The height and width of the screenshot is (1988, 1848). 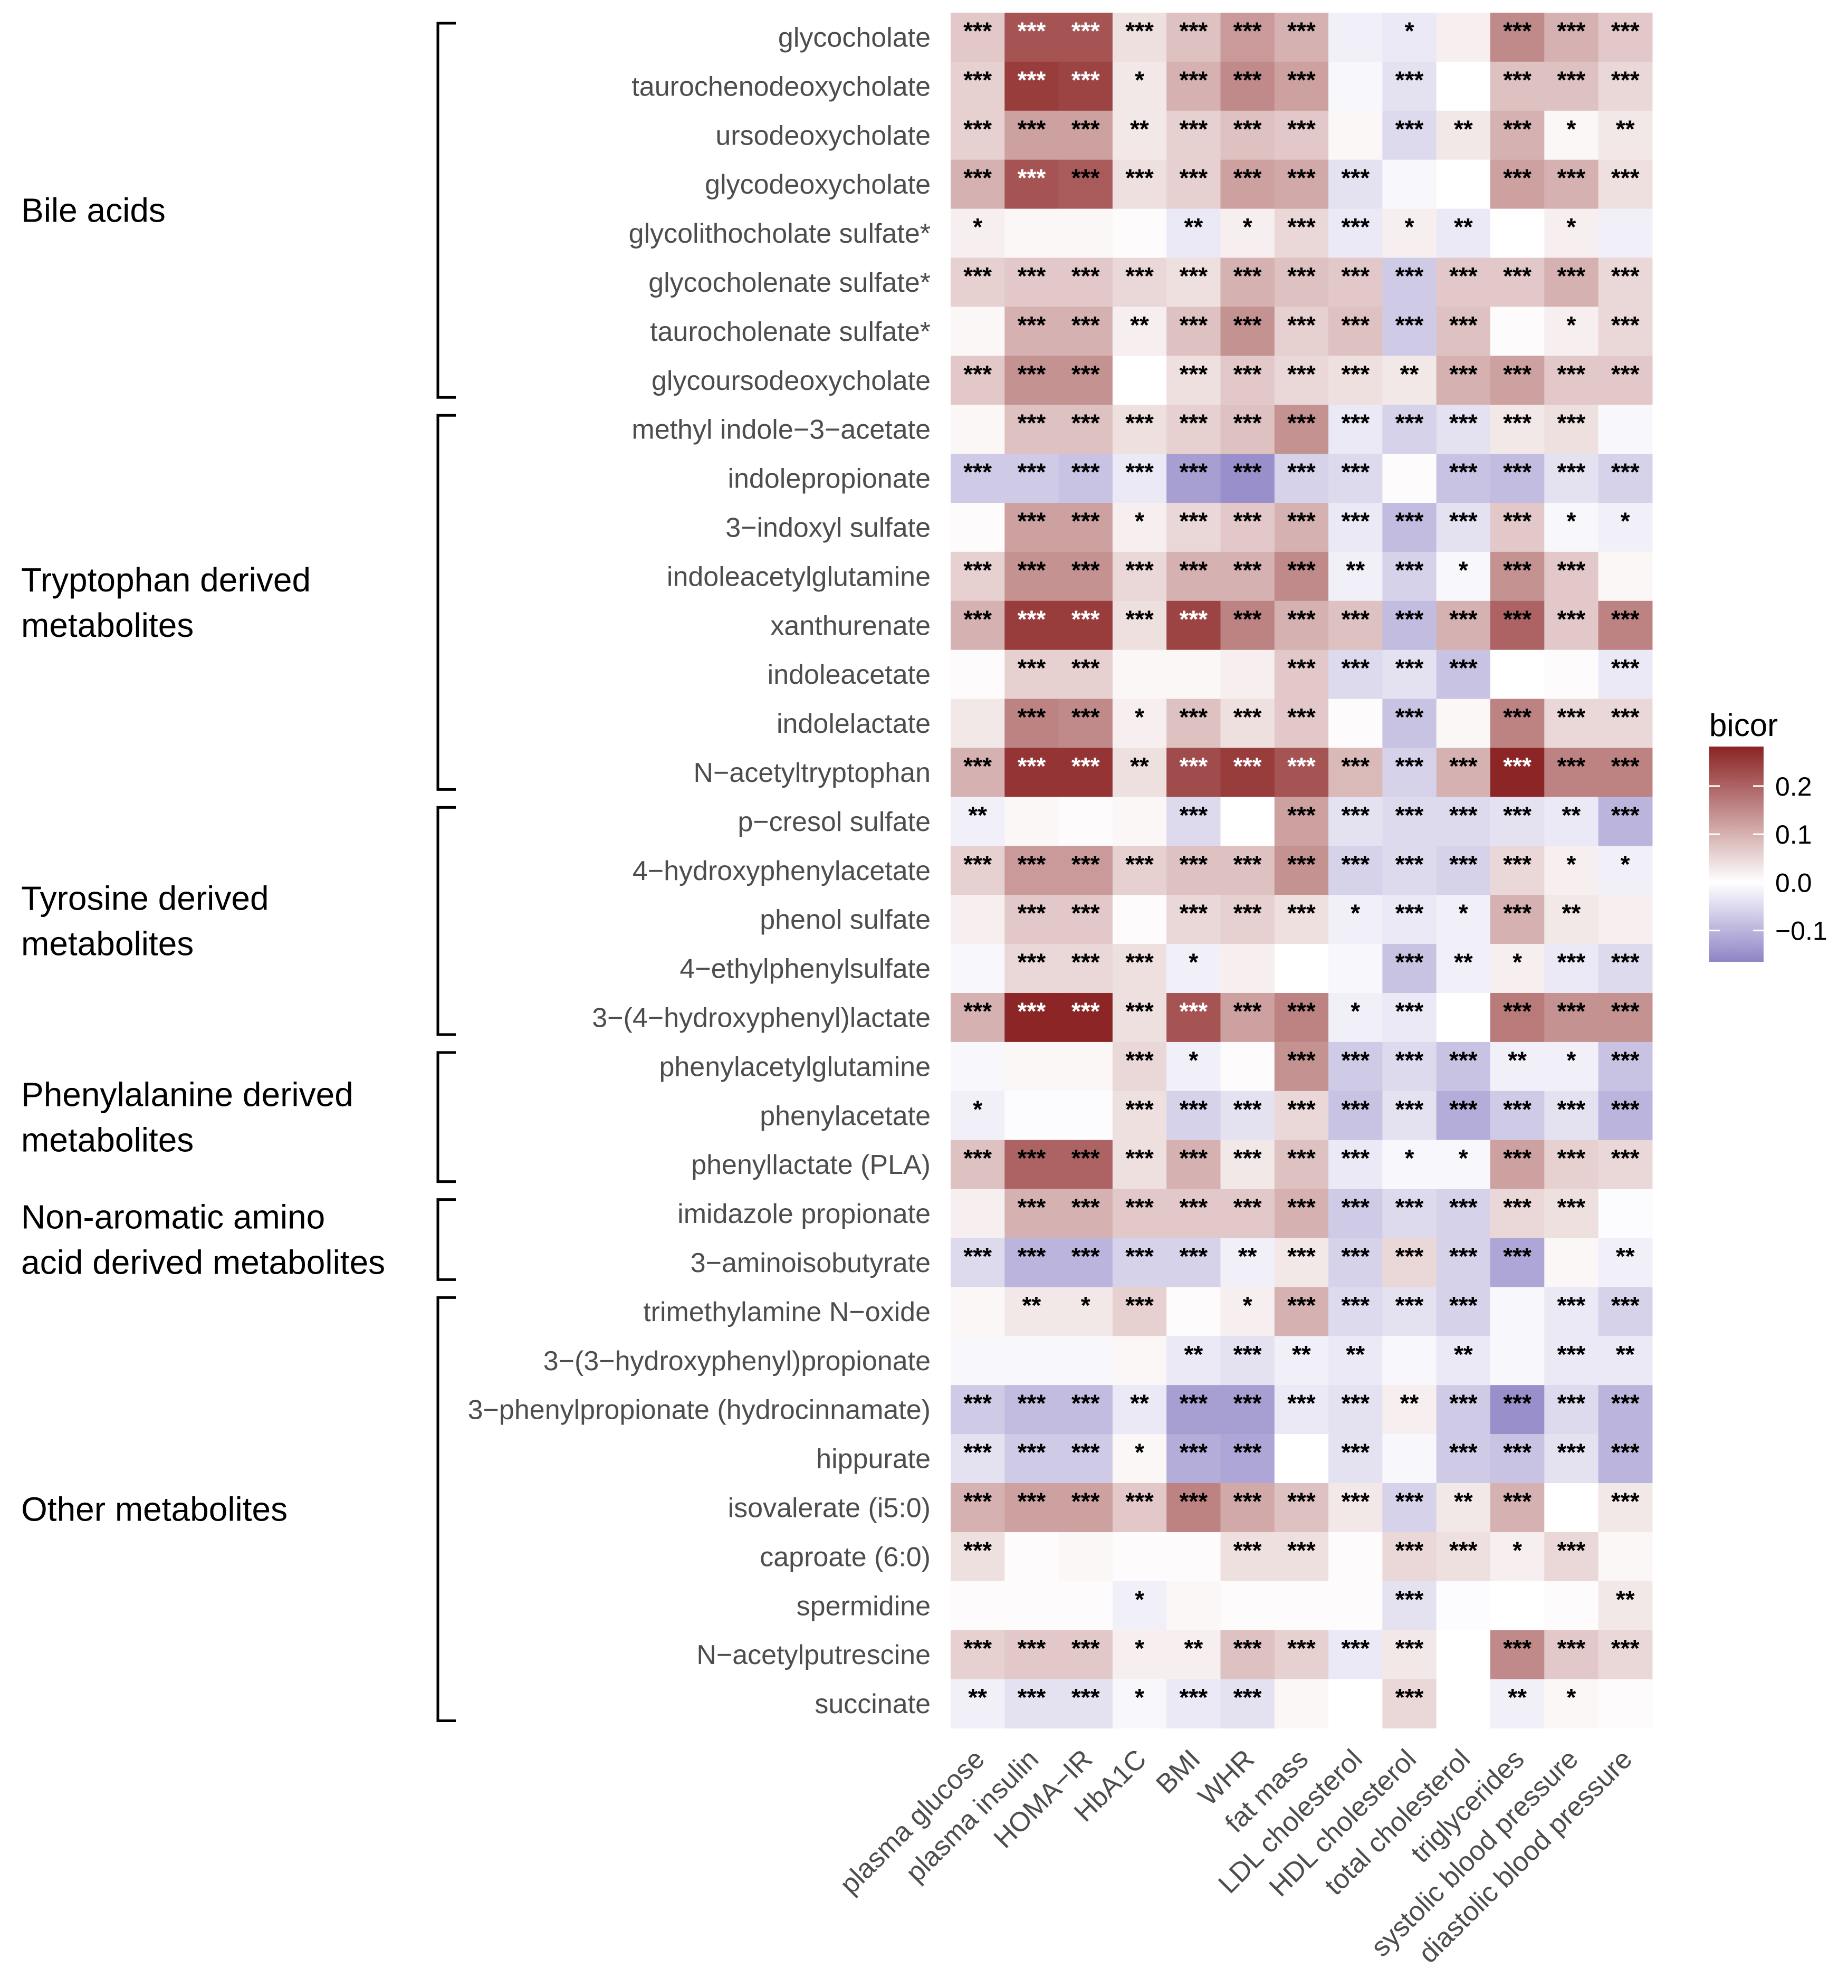 What do you see at coordinates (828, 527) in the screenshot?
I see `row-label: 3−indoxyl sulfate` at bounding box center [828, 527].